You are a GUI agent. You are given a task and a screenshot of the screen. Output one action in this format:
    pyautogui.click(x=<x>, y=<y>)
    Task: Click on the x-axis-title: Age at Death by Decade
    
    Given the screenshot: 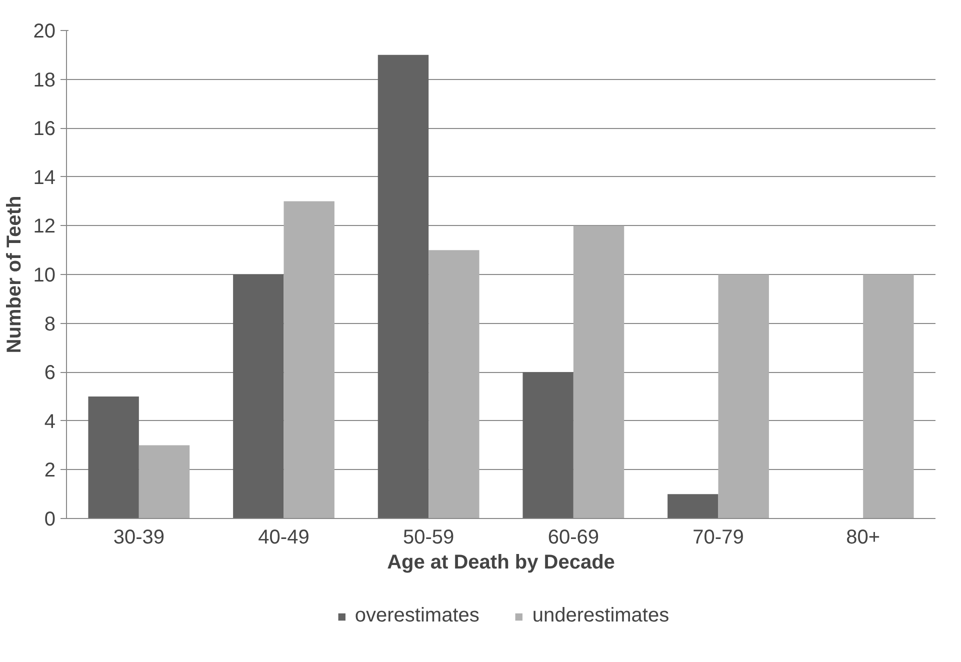 What is the action you would take?
    pyautogui.click(x=501, y=563)
    